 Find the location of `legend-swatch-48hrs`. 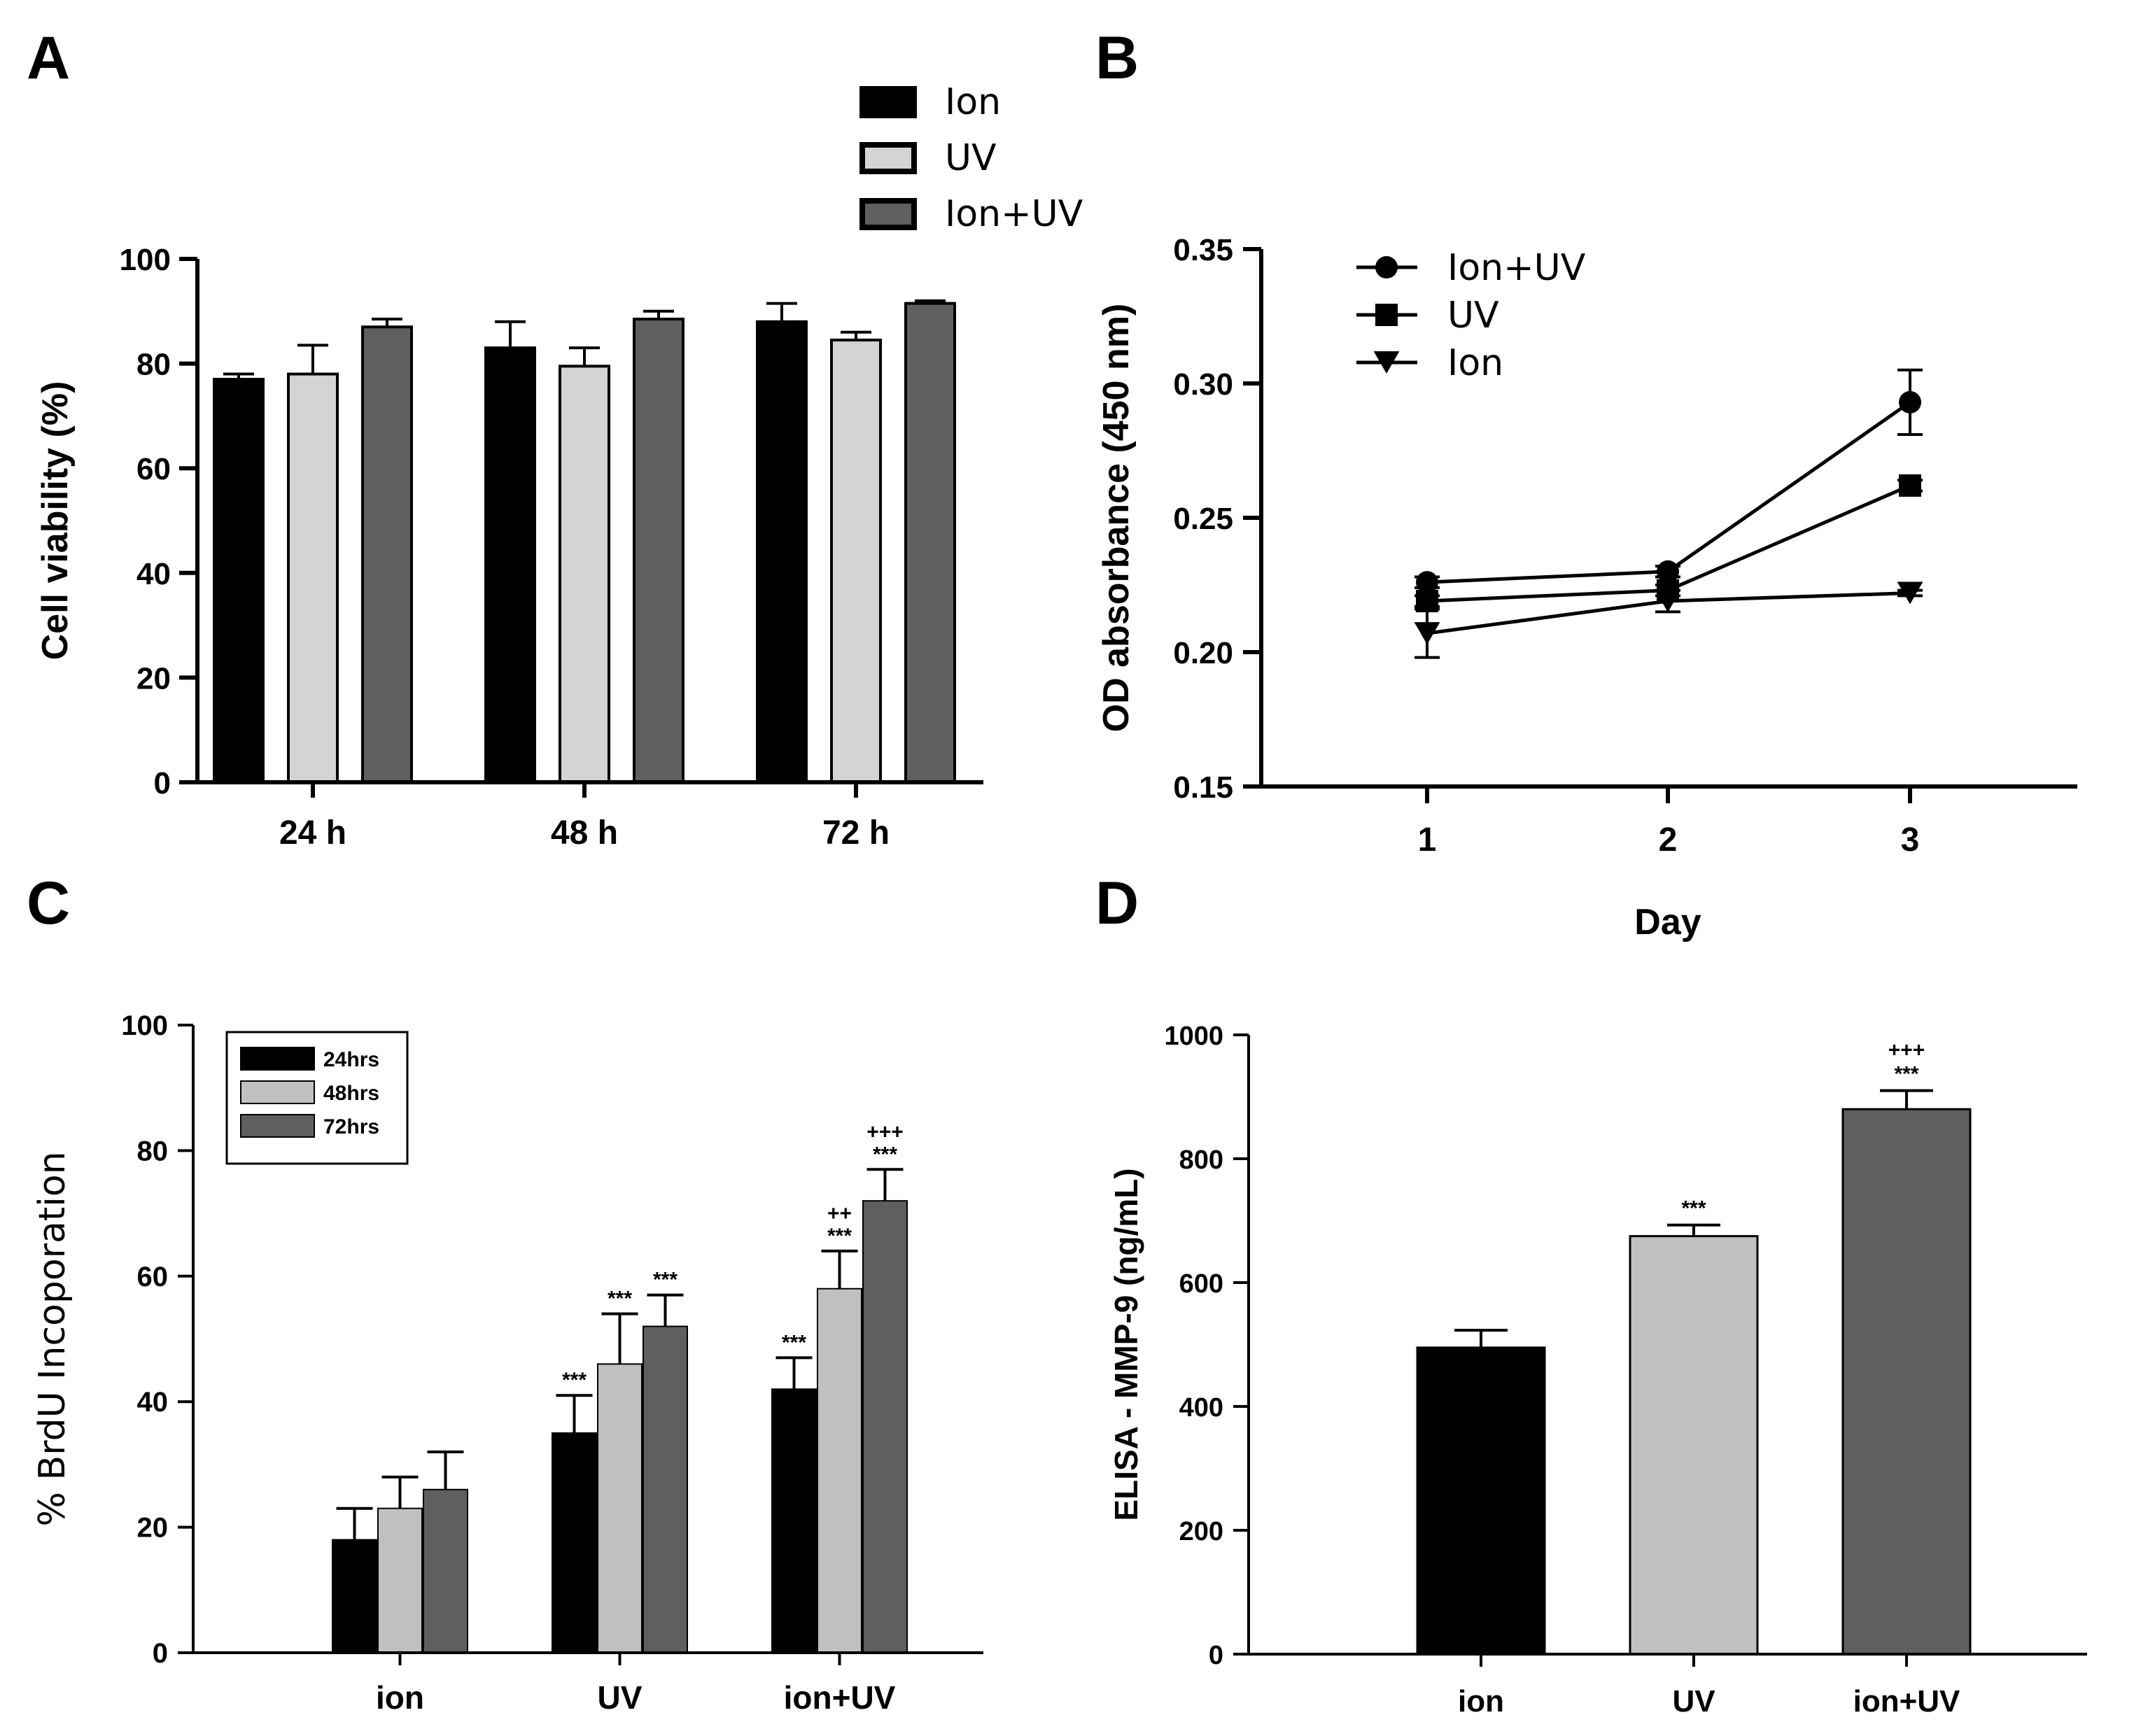

legend-swatch-48hrs is located at coordinates (277, 1092).